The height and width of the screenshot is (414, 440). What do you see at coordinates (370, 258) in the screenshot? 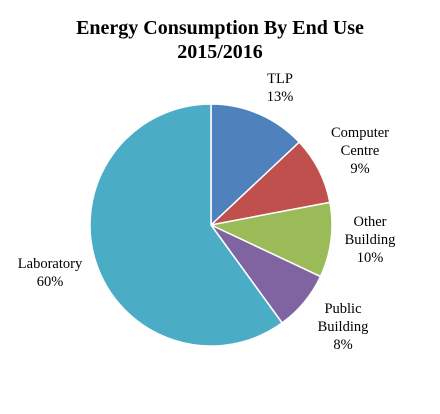
I see `label-other-building-value: 10%` at bounding box center [370, 258].